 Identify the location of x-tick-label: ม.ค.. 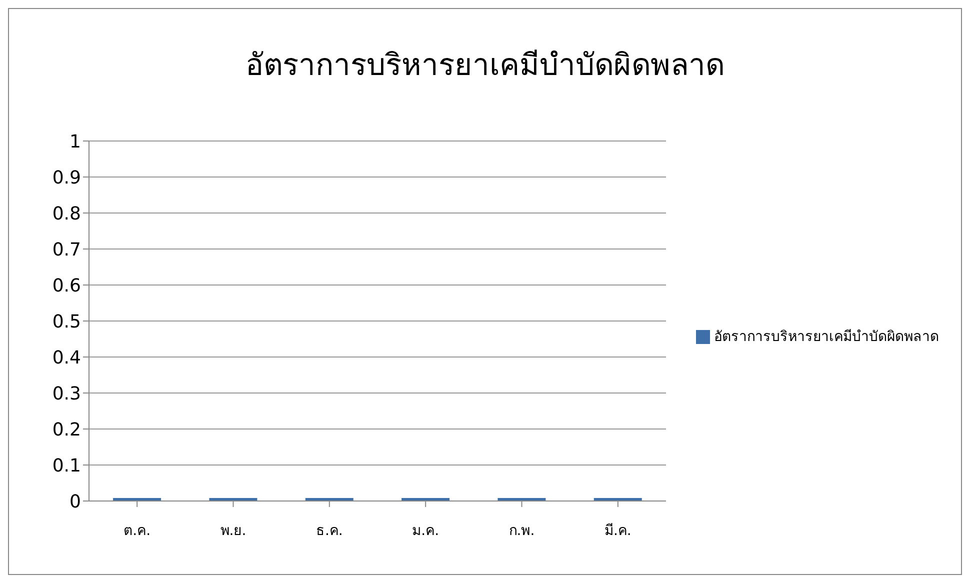
(426, 530).